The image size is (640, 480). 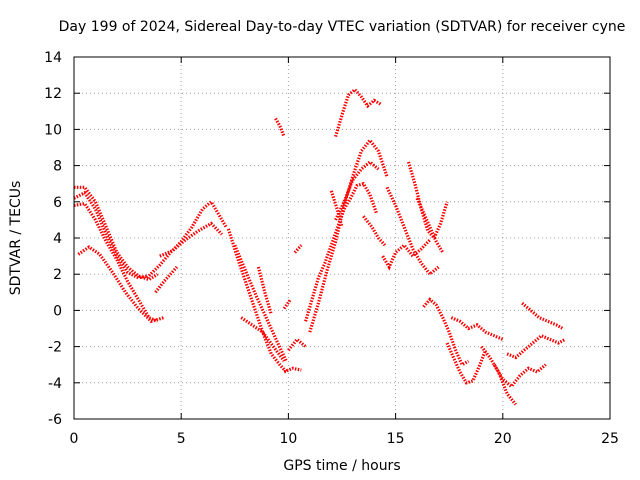 I want to click on series-trace-ae, so click(x=519, y=376).